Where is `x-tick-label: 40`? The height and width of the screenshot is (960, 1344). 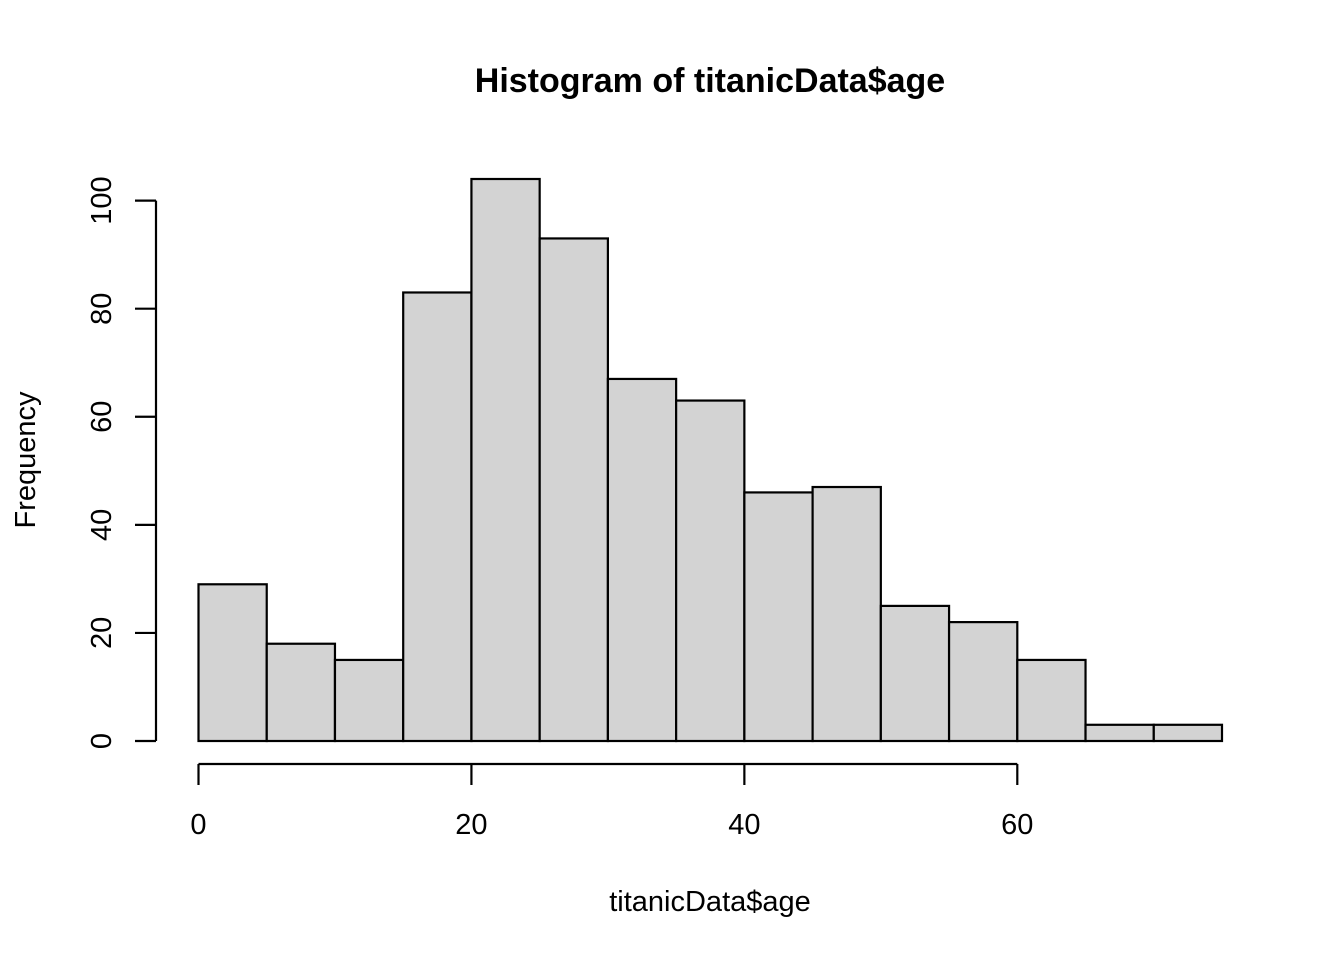
x-tick-label: 40 is located at coordinates (744, 825).